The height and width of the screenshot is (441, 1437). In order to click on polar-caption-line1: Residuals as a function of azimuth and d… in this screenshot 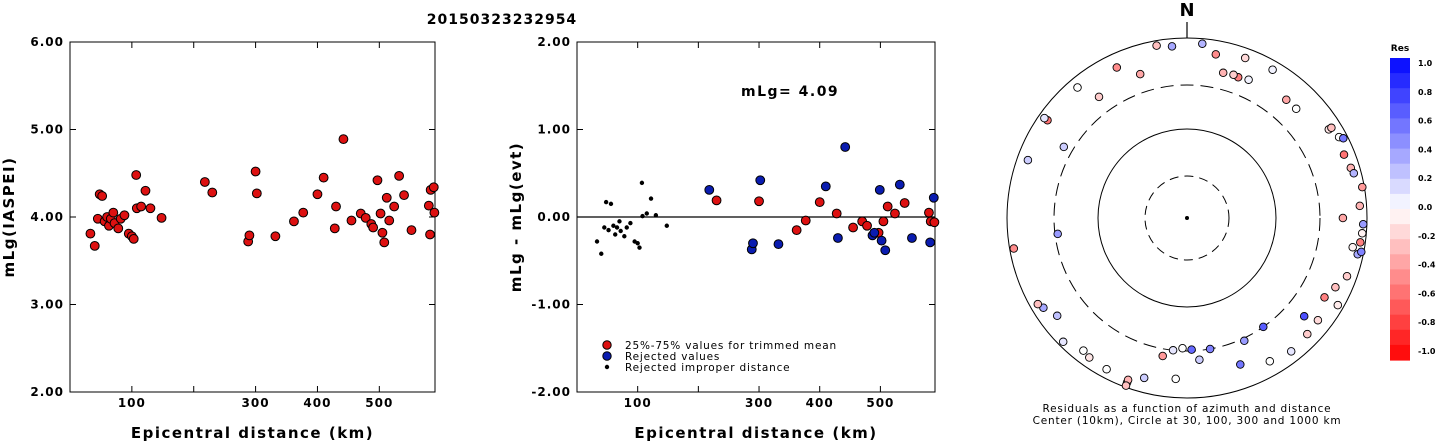, I will do `click(1187, 409)`.